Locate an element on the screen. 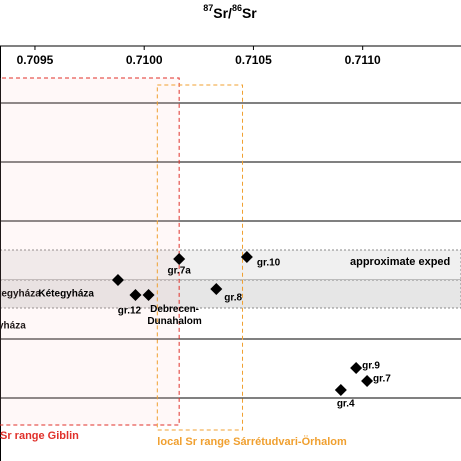 The image size is (461, 461). point-label: gr.9 is located at coordinates (371, 366).